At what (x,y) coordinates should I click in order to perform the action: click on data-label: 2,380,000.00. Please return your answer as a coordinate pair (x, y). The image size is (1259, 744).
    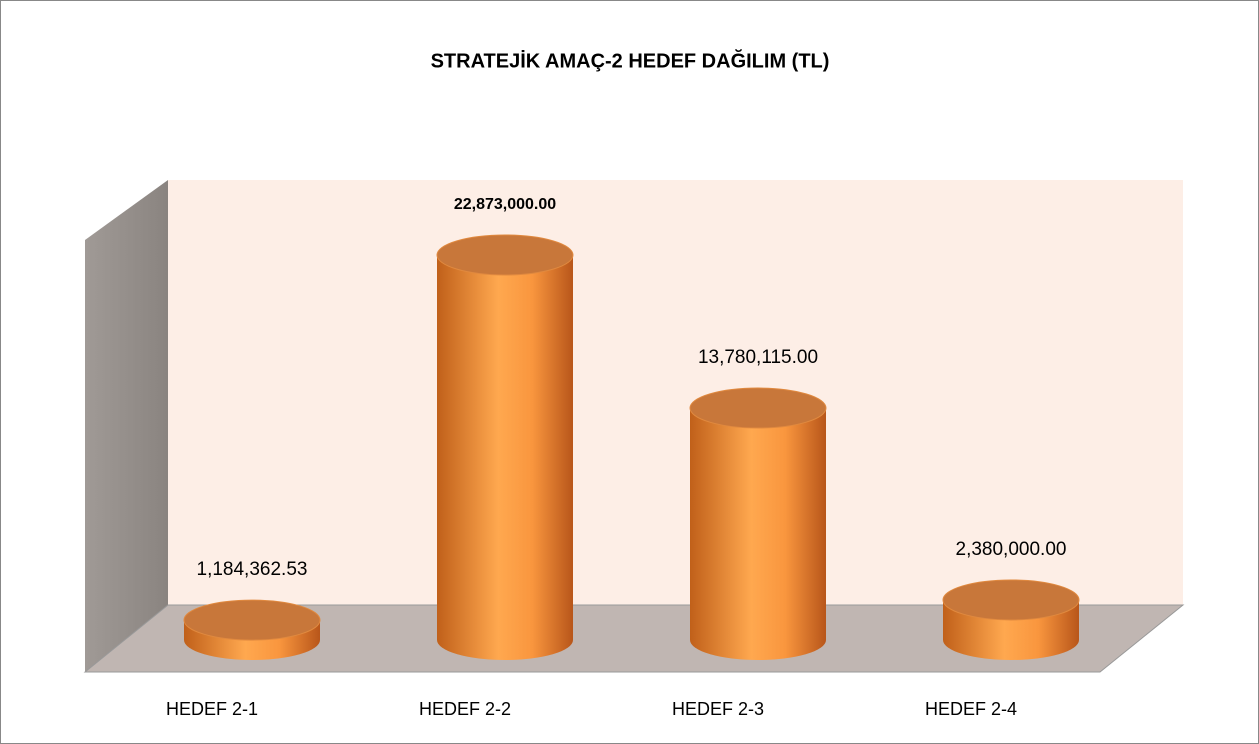
    Looking at the image, I should click on (1011, 549).